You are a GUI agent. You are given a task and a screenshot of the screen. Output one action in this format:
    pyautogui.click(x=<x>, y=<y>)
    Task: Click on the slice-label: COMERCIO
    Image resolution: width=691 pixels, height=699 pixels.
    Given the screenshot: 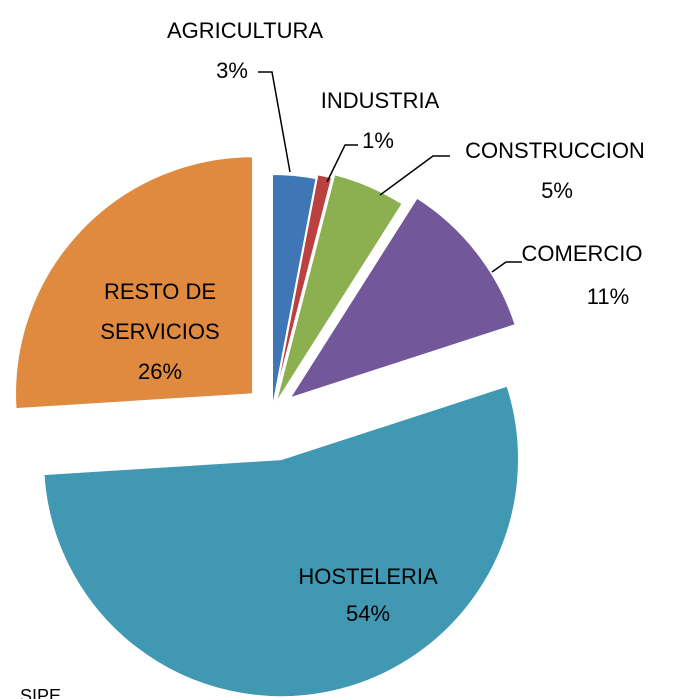 What is the action you would take?
    pyautogui.click(x=582, y=253)
    